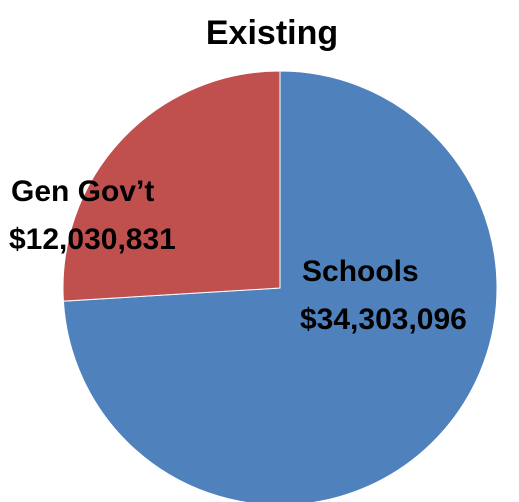  What do you see at coordinates (82, 191) in the screenshot?
I see `slice-label-gen-govt: Gen Gov’t` at bounding box center [82, 191].